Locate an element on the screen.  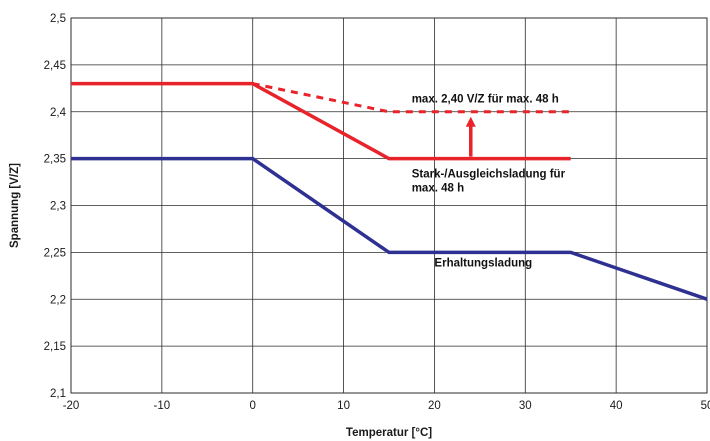
x-tick-label: 40 is located at coordinates (616, 406).